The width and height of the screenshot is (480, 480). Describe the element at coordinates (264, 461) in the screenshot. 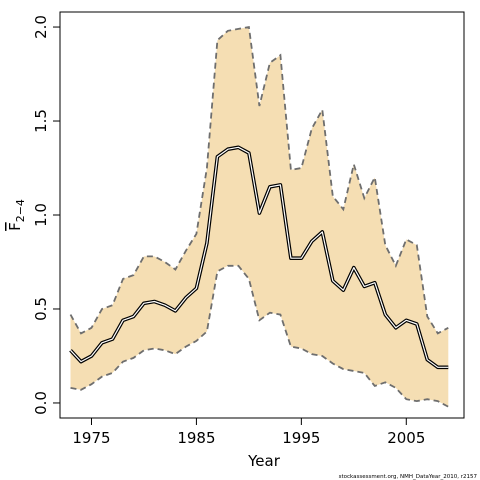

I see `x-axis-title: Year` at that location.